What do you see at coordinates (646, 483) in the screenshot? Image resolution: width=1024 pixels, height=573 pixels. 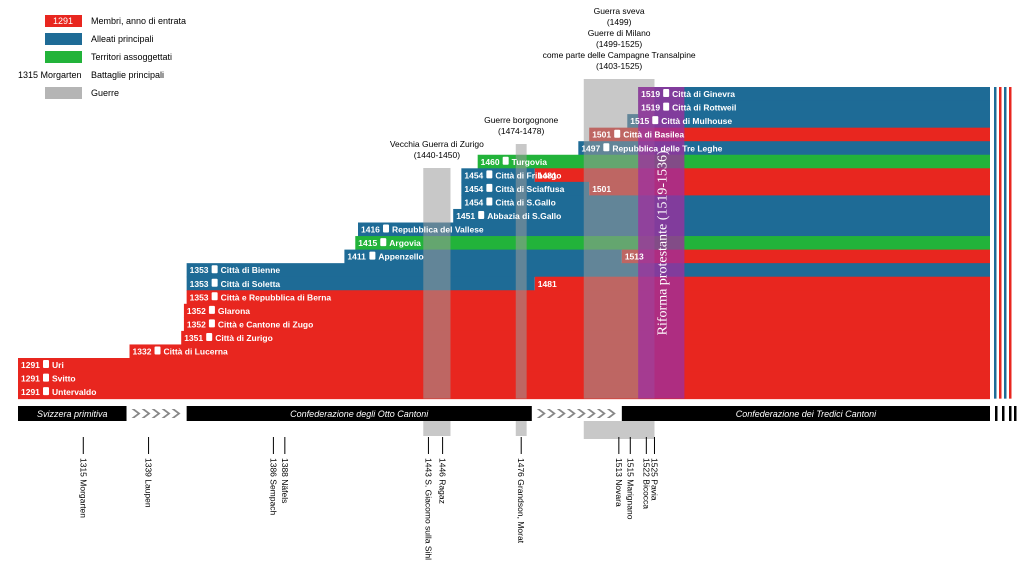 I see `battle-label: 1522 Bicocca` at bounding box center [646, 483].